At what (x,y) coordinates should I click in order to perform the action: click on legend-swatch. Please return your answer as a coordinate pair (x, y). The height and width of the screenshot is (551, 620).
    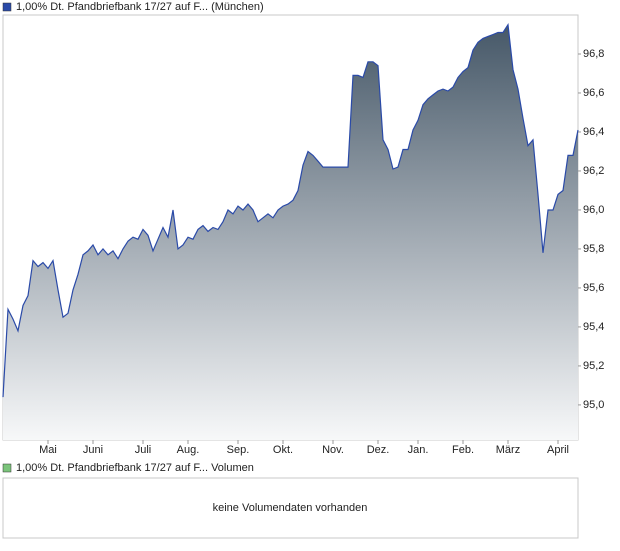
    Looking at the image, I should click on (7, 7).